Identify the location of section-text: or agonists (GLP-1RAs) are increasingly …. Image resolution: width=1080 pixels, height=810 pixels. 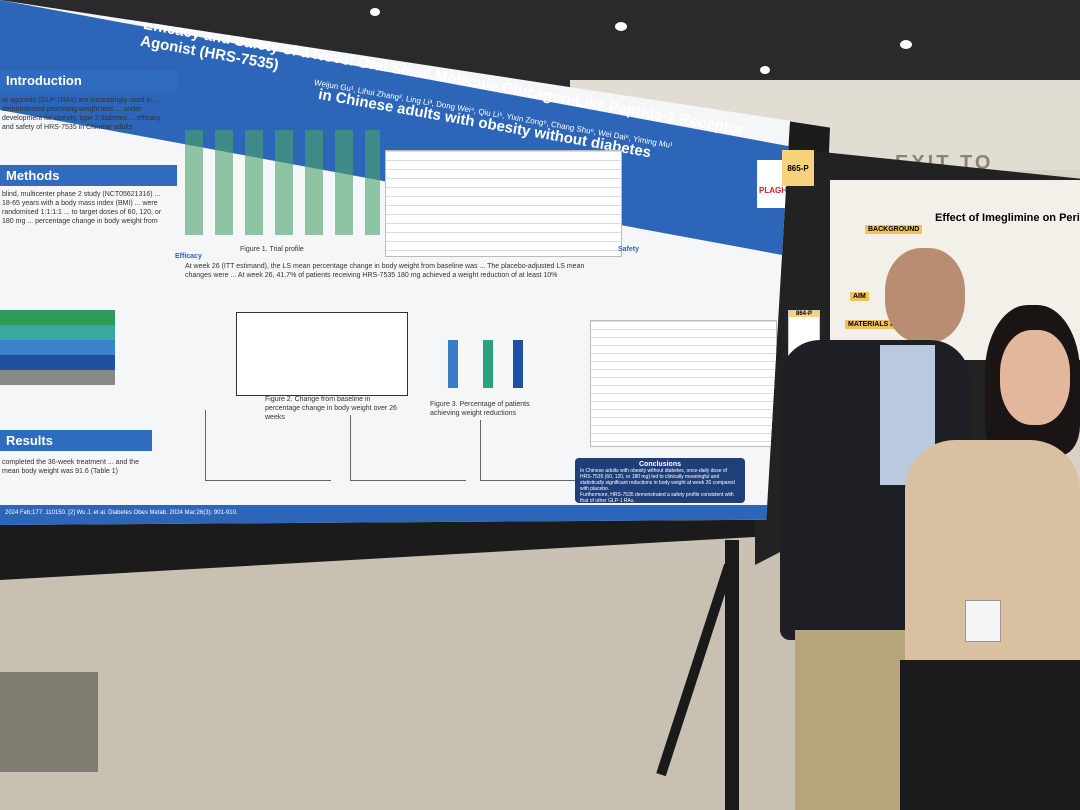
(81, 114).